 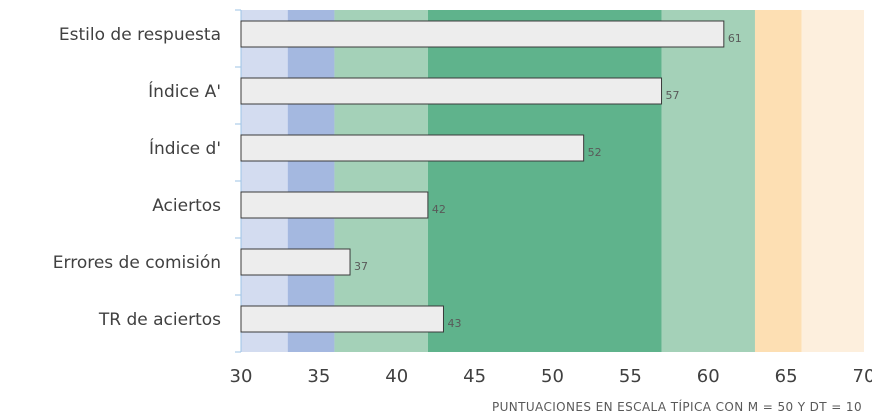 What do you see at coordinates (184, 91) in the screenshot?
I see `category-label-1: Índice A'` at bounding box center [184, 91].